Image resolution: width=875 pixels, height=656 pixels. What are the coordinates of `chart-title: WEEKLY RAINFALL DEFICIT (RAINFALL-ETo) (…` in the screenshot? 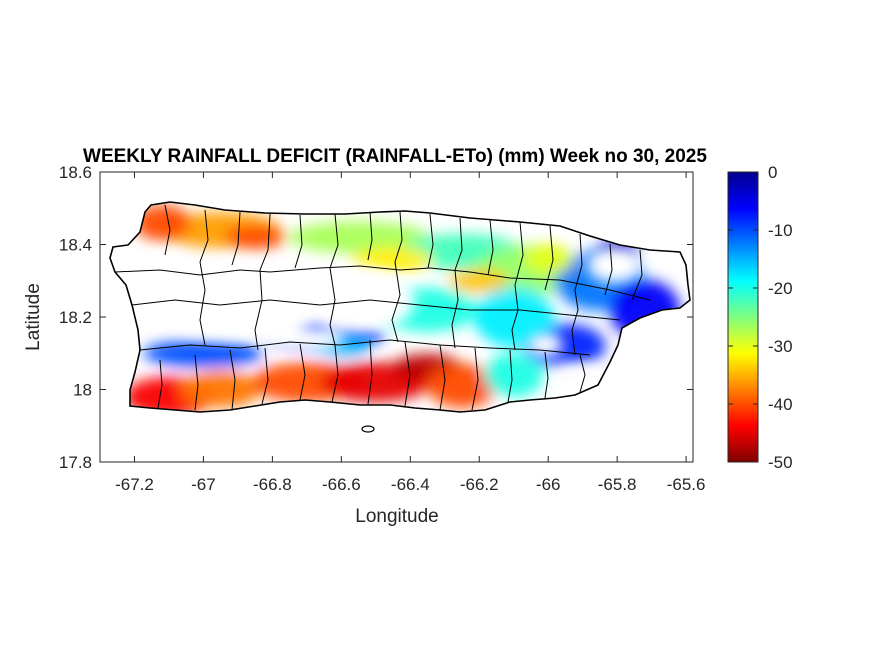 It's located at (395, 156).